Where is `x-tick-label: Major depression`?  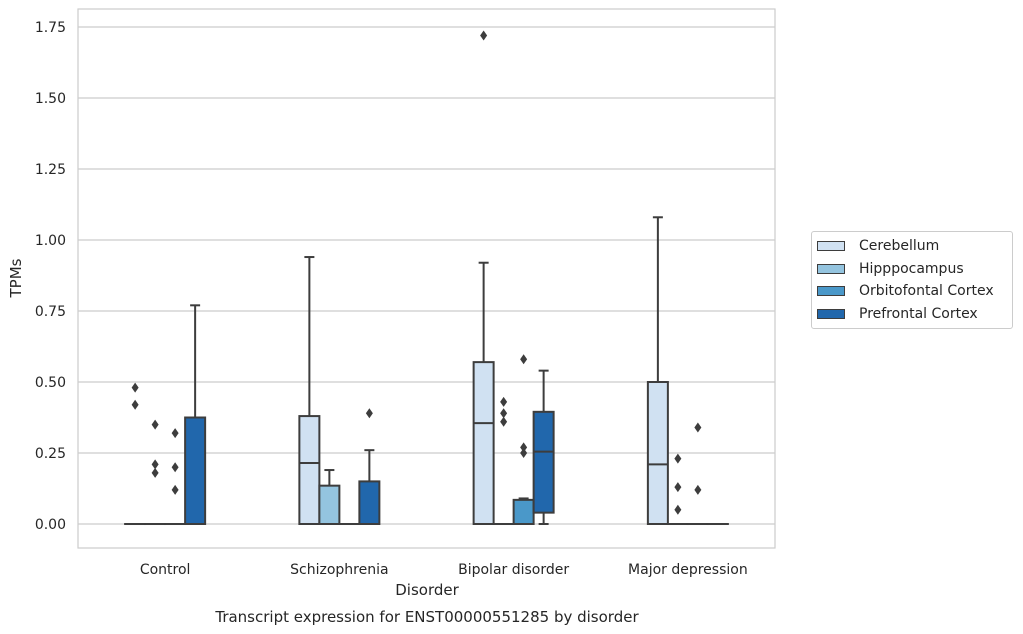
x-tick-label: Major depression is located at coordinates (688, 570).